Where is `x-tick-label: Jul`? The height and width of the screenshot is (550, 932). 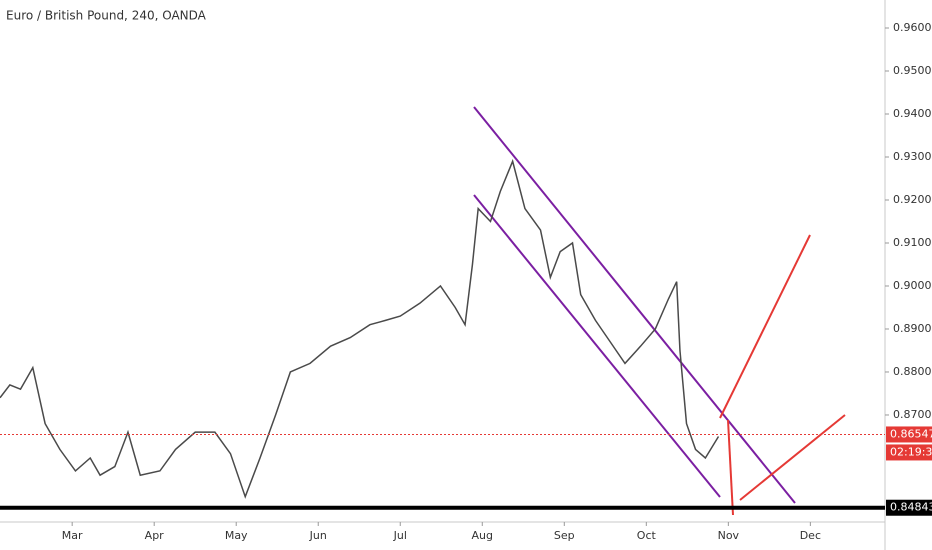
x-tick-label: Jul is located at coordinates (400, 535).